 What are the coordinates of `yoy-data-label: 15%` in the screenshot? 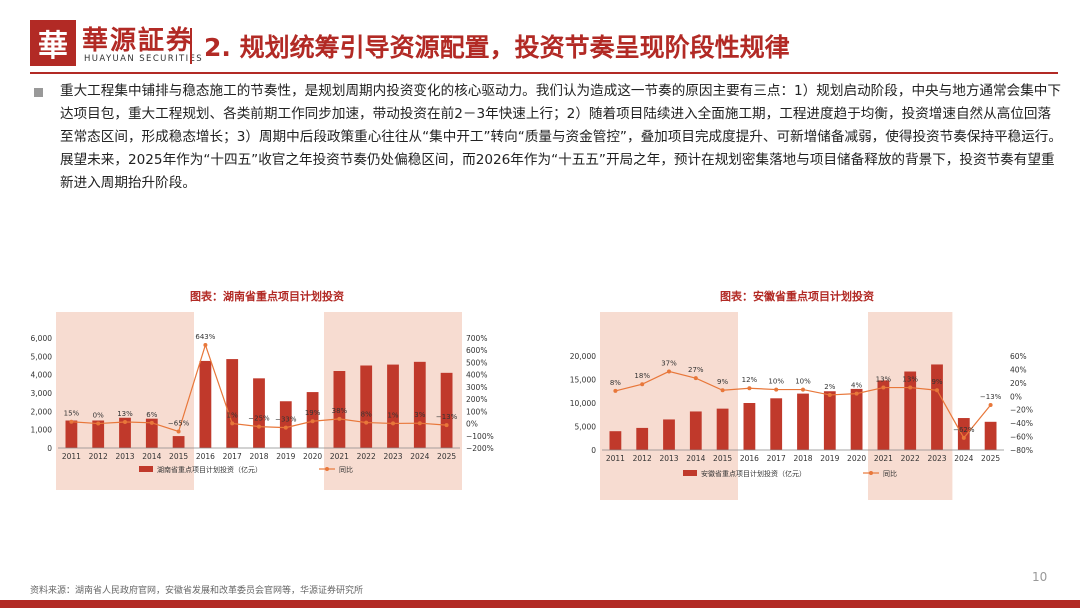 It's located at (72, 414).